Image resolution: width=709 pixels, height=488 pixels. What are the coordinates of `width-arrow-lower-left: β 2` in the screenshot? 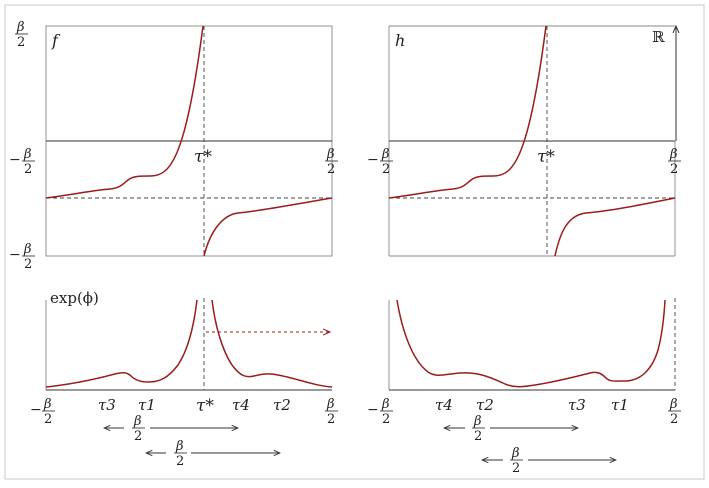 It's located at (213, 454).